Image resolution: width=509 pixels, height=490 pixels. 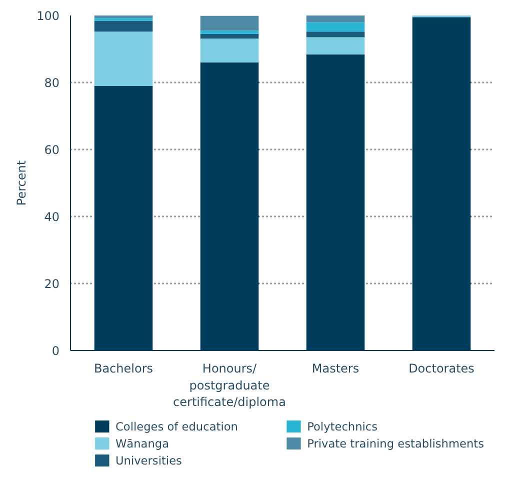 What do you see at coordinates (336, 369) in the screenshot?
I see `x-tick-label: Masters` at bounding box center [336, 369].